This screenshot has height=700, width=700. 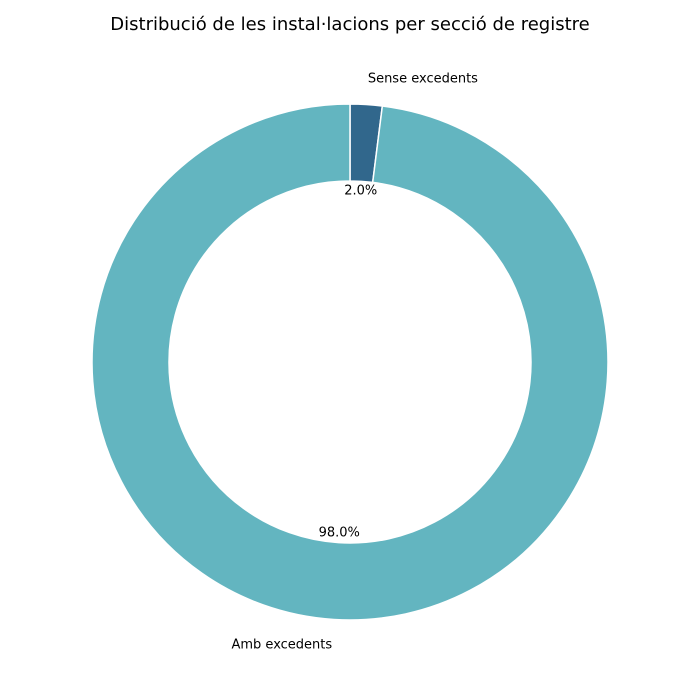 What do you see at coordinates (281, 645) in the screenshot?
I see `slice-label-1: Amb excedents` at bounding box center [281, 645].